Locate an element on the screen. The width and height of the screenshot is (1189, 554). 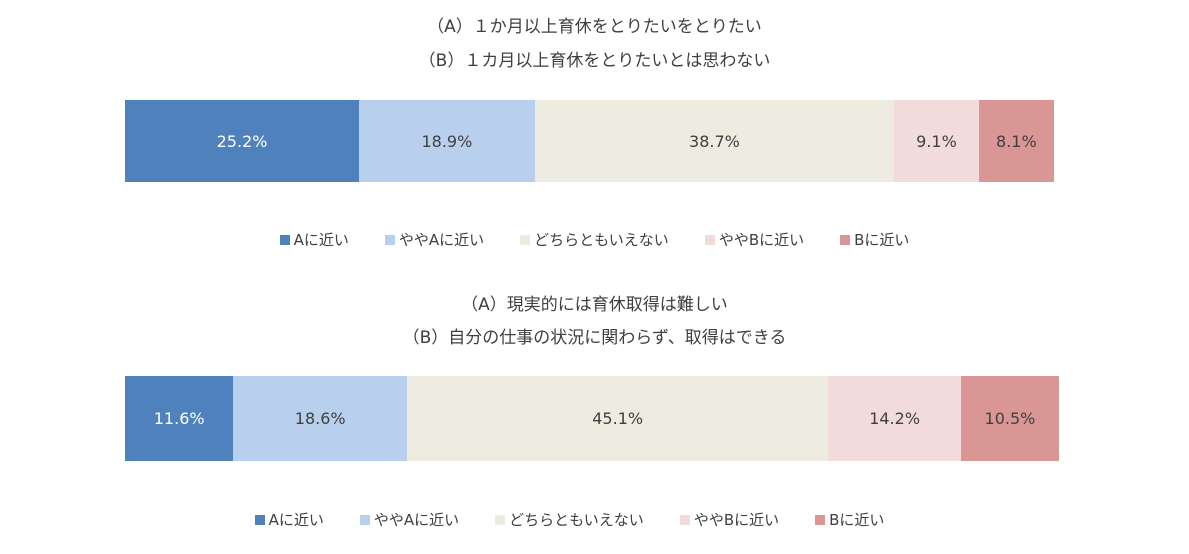
bar-segment-slightly-a: 18.9% is located at coordinates (447, 141).